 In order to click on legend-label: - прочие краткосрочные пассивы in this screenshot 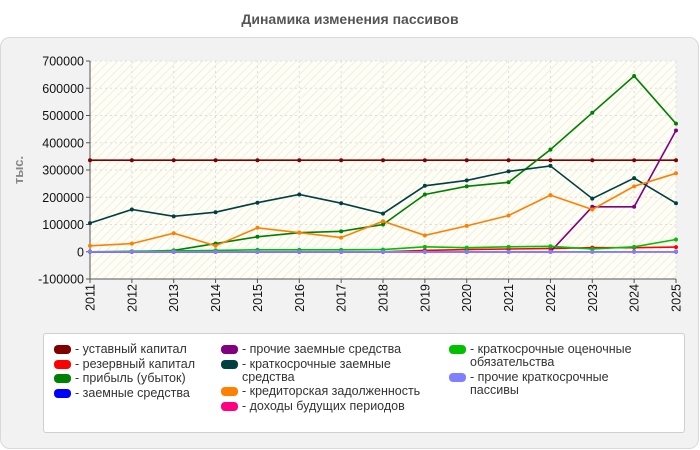, I will do `click(539, 383)`.